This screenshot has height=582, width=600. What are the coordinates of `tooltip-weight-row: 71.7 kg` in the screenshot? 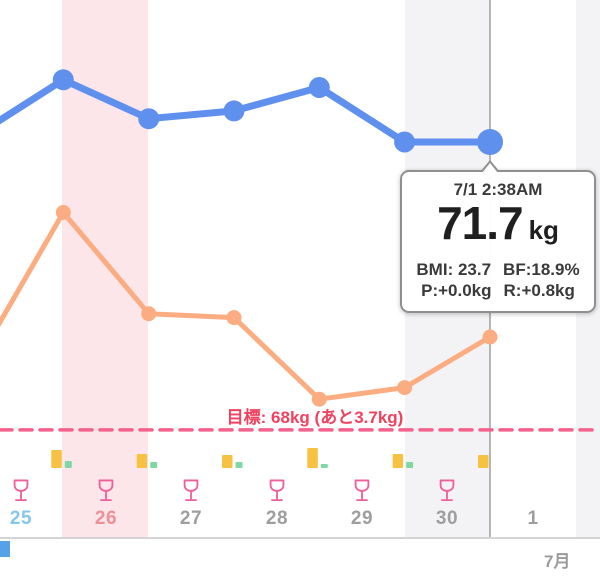 It's located at (498, 229).